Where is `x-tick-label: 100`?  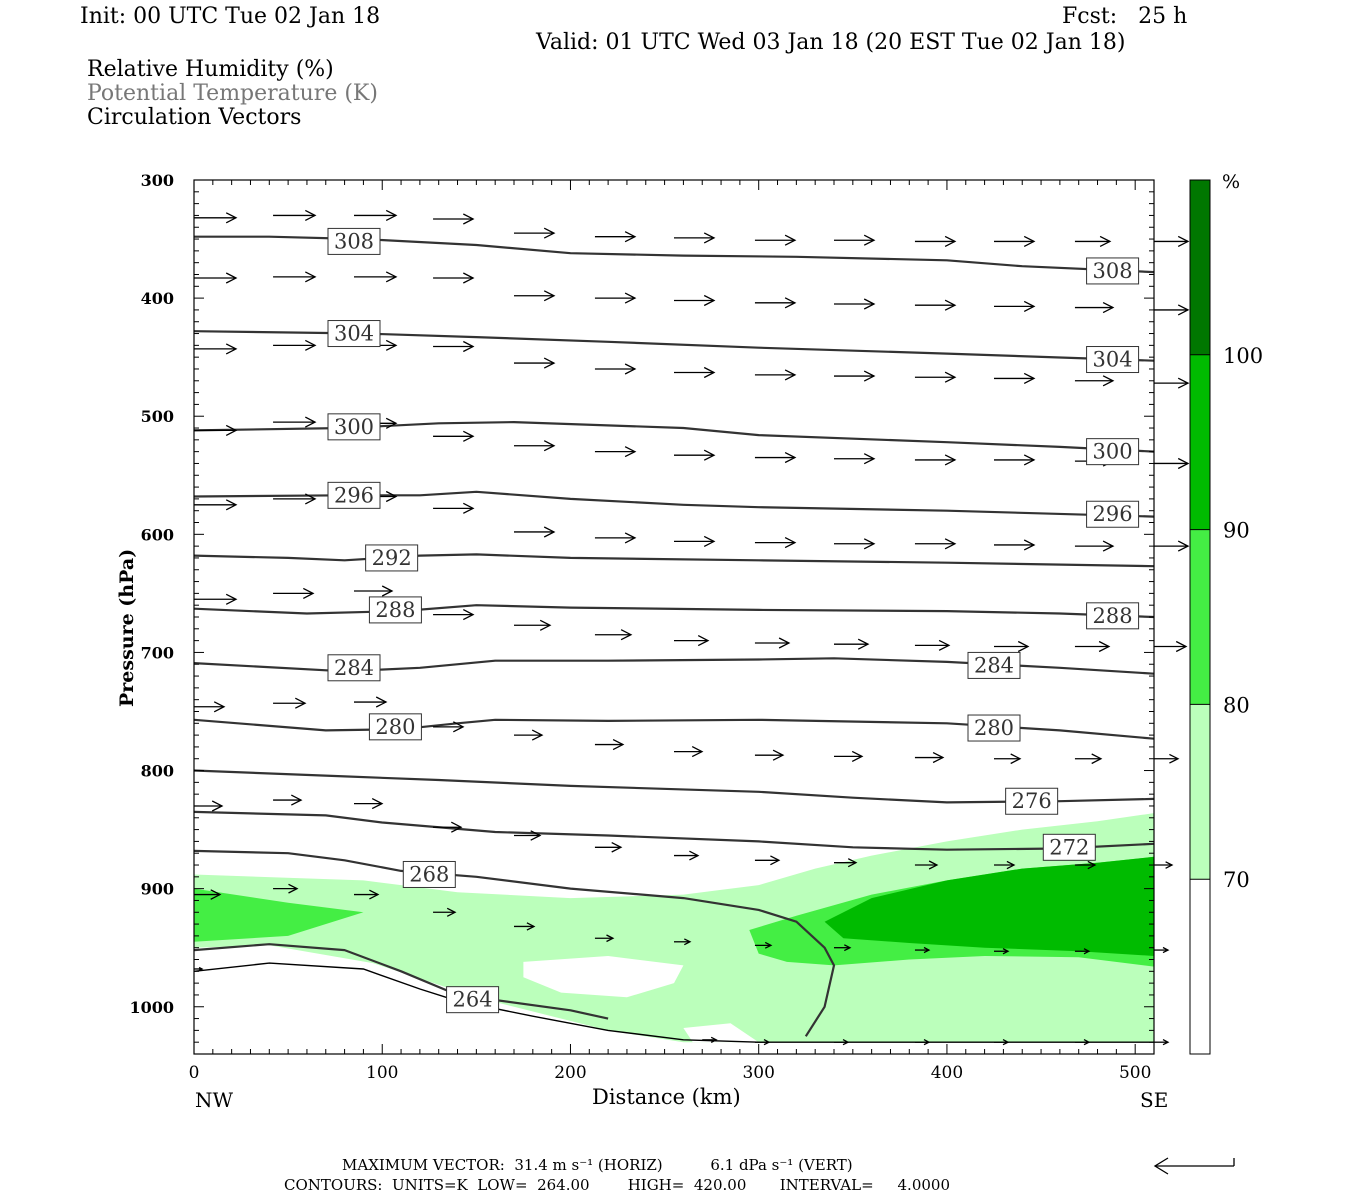
x-tick-label: 100 is located at coordinates (382, 1073).